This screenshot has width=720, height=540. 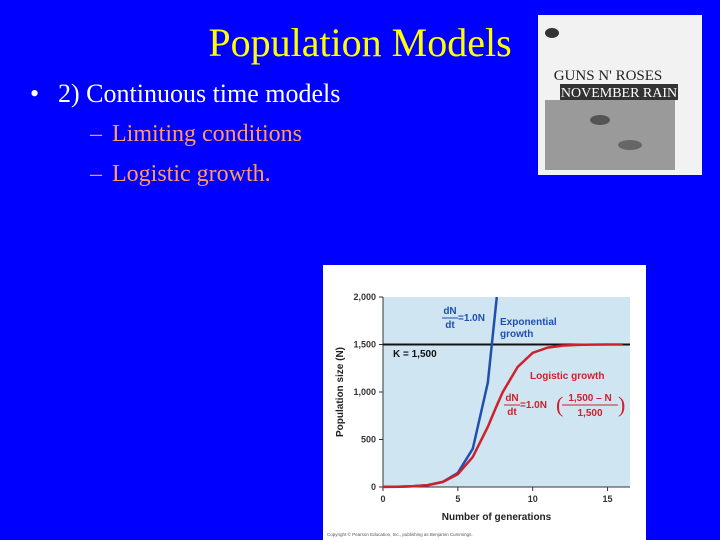 What do you see at coordinates (621, 404) in the screenshot?
I see `eq-paren: )` at bounding box center [621, 404].